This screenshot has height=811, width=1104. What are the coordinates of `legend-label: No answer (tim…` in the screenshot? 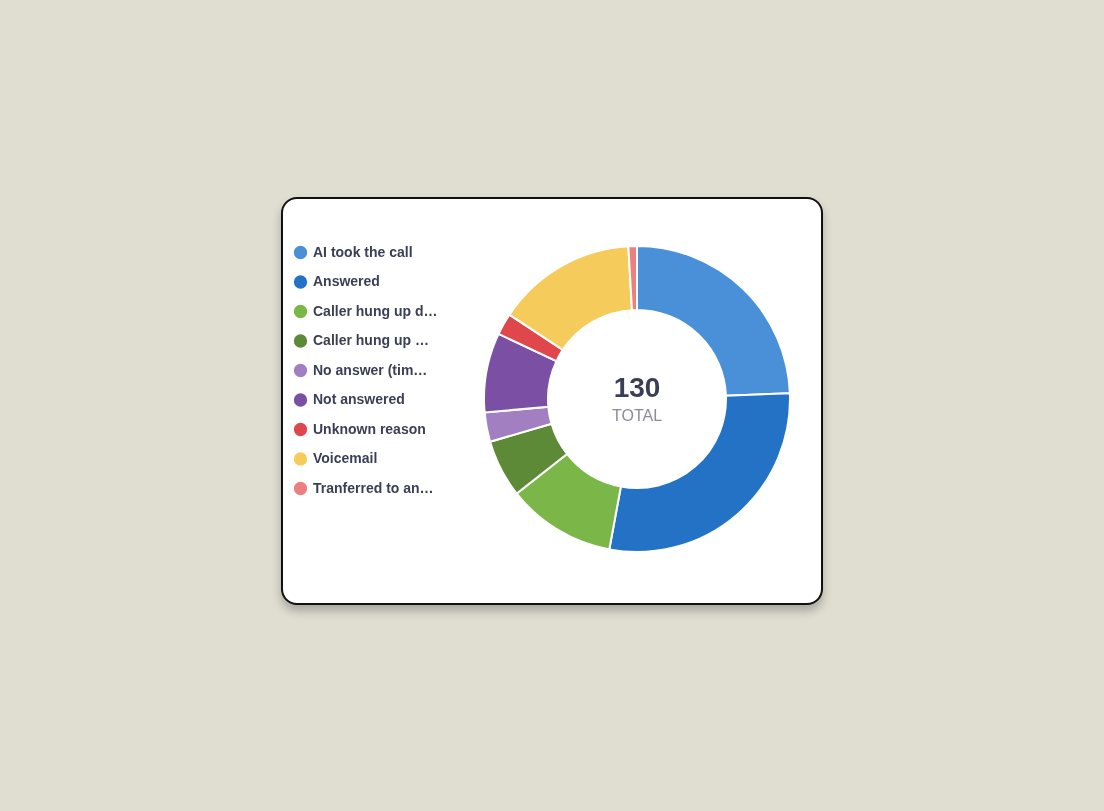 It's located at (370, 369).